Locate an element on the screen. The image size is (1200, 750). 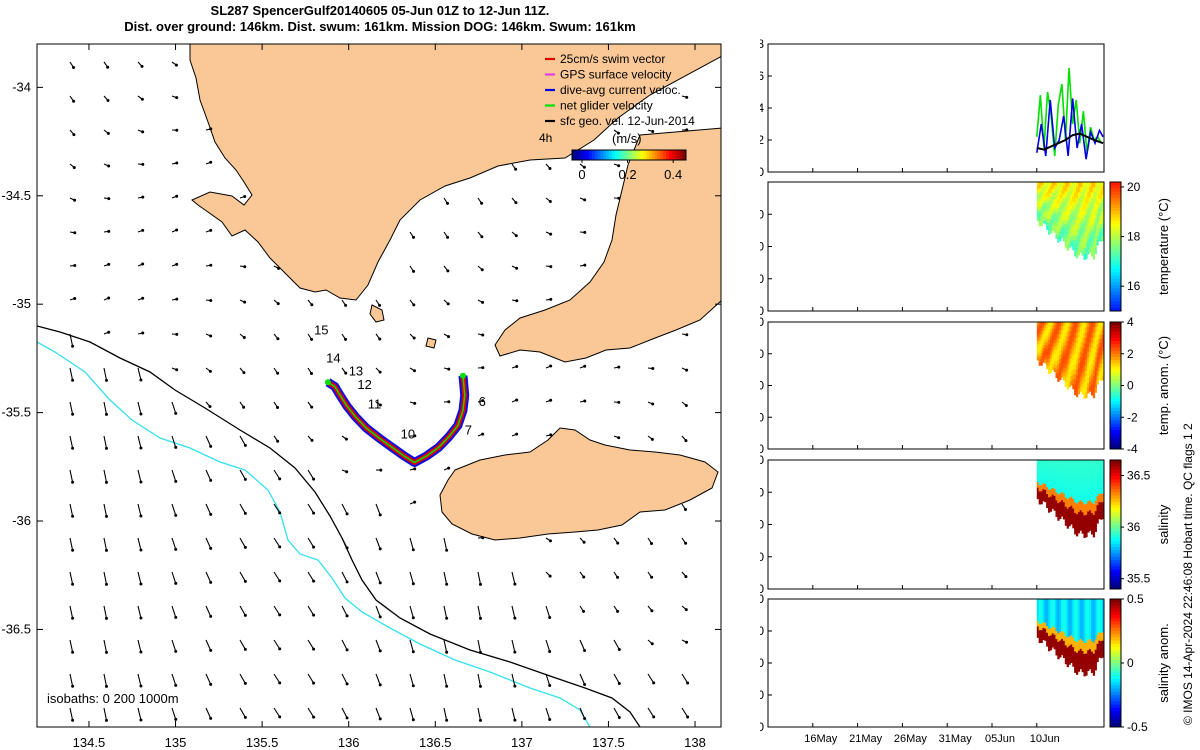
depth-tick-label: 150 is located at coordinates (762, 695).